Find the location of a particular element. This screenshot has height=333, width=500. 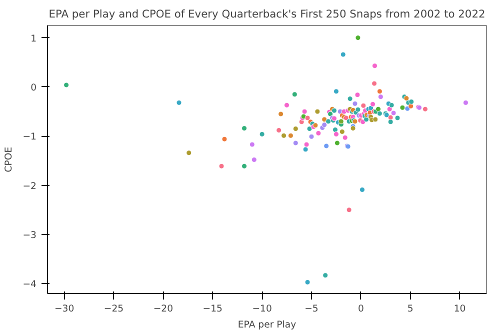

x-tick-label: −25 is located at coordinates (114, 309).